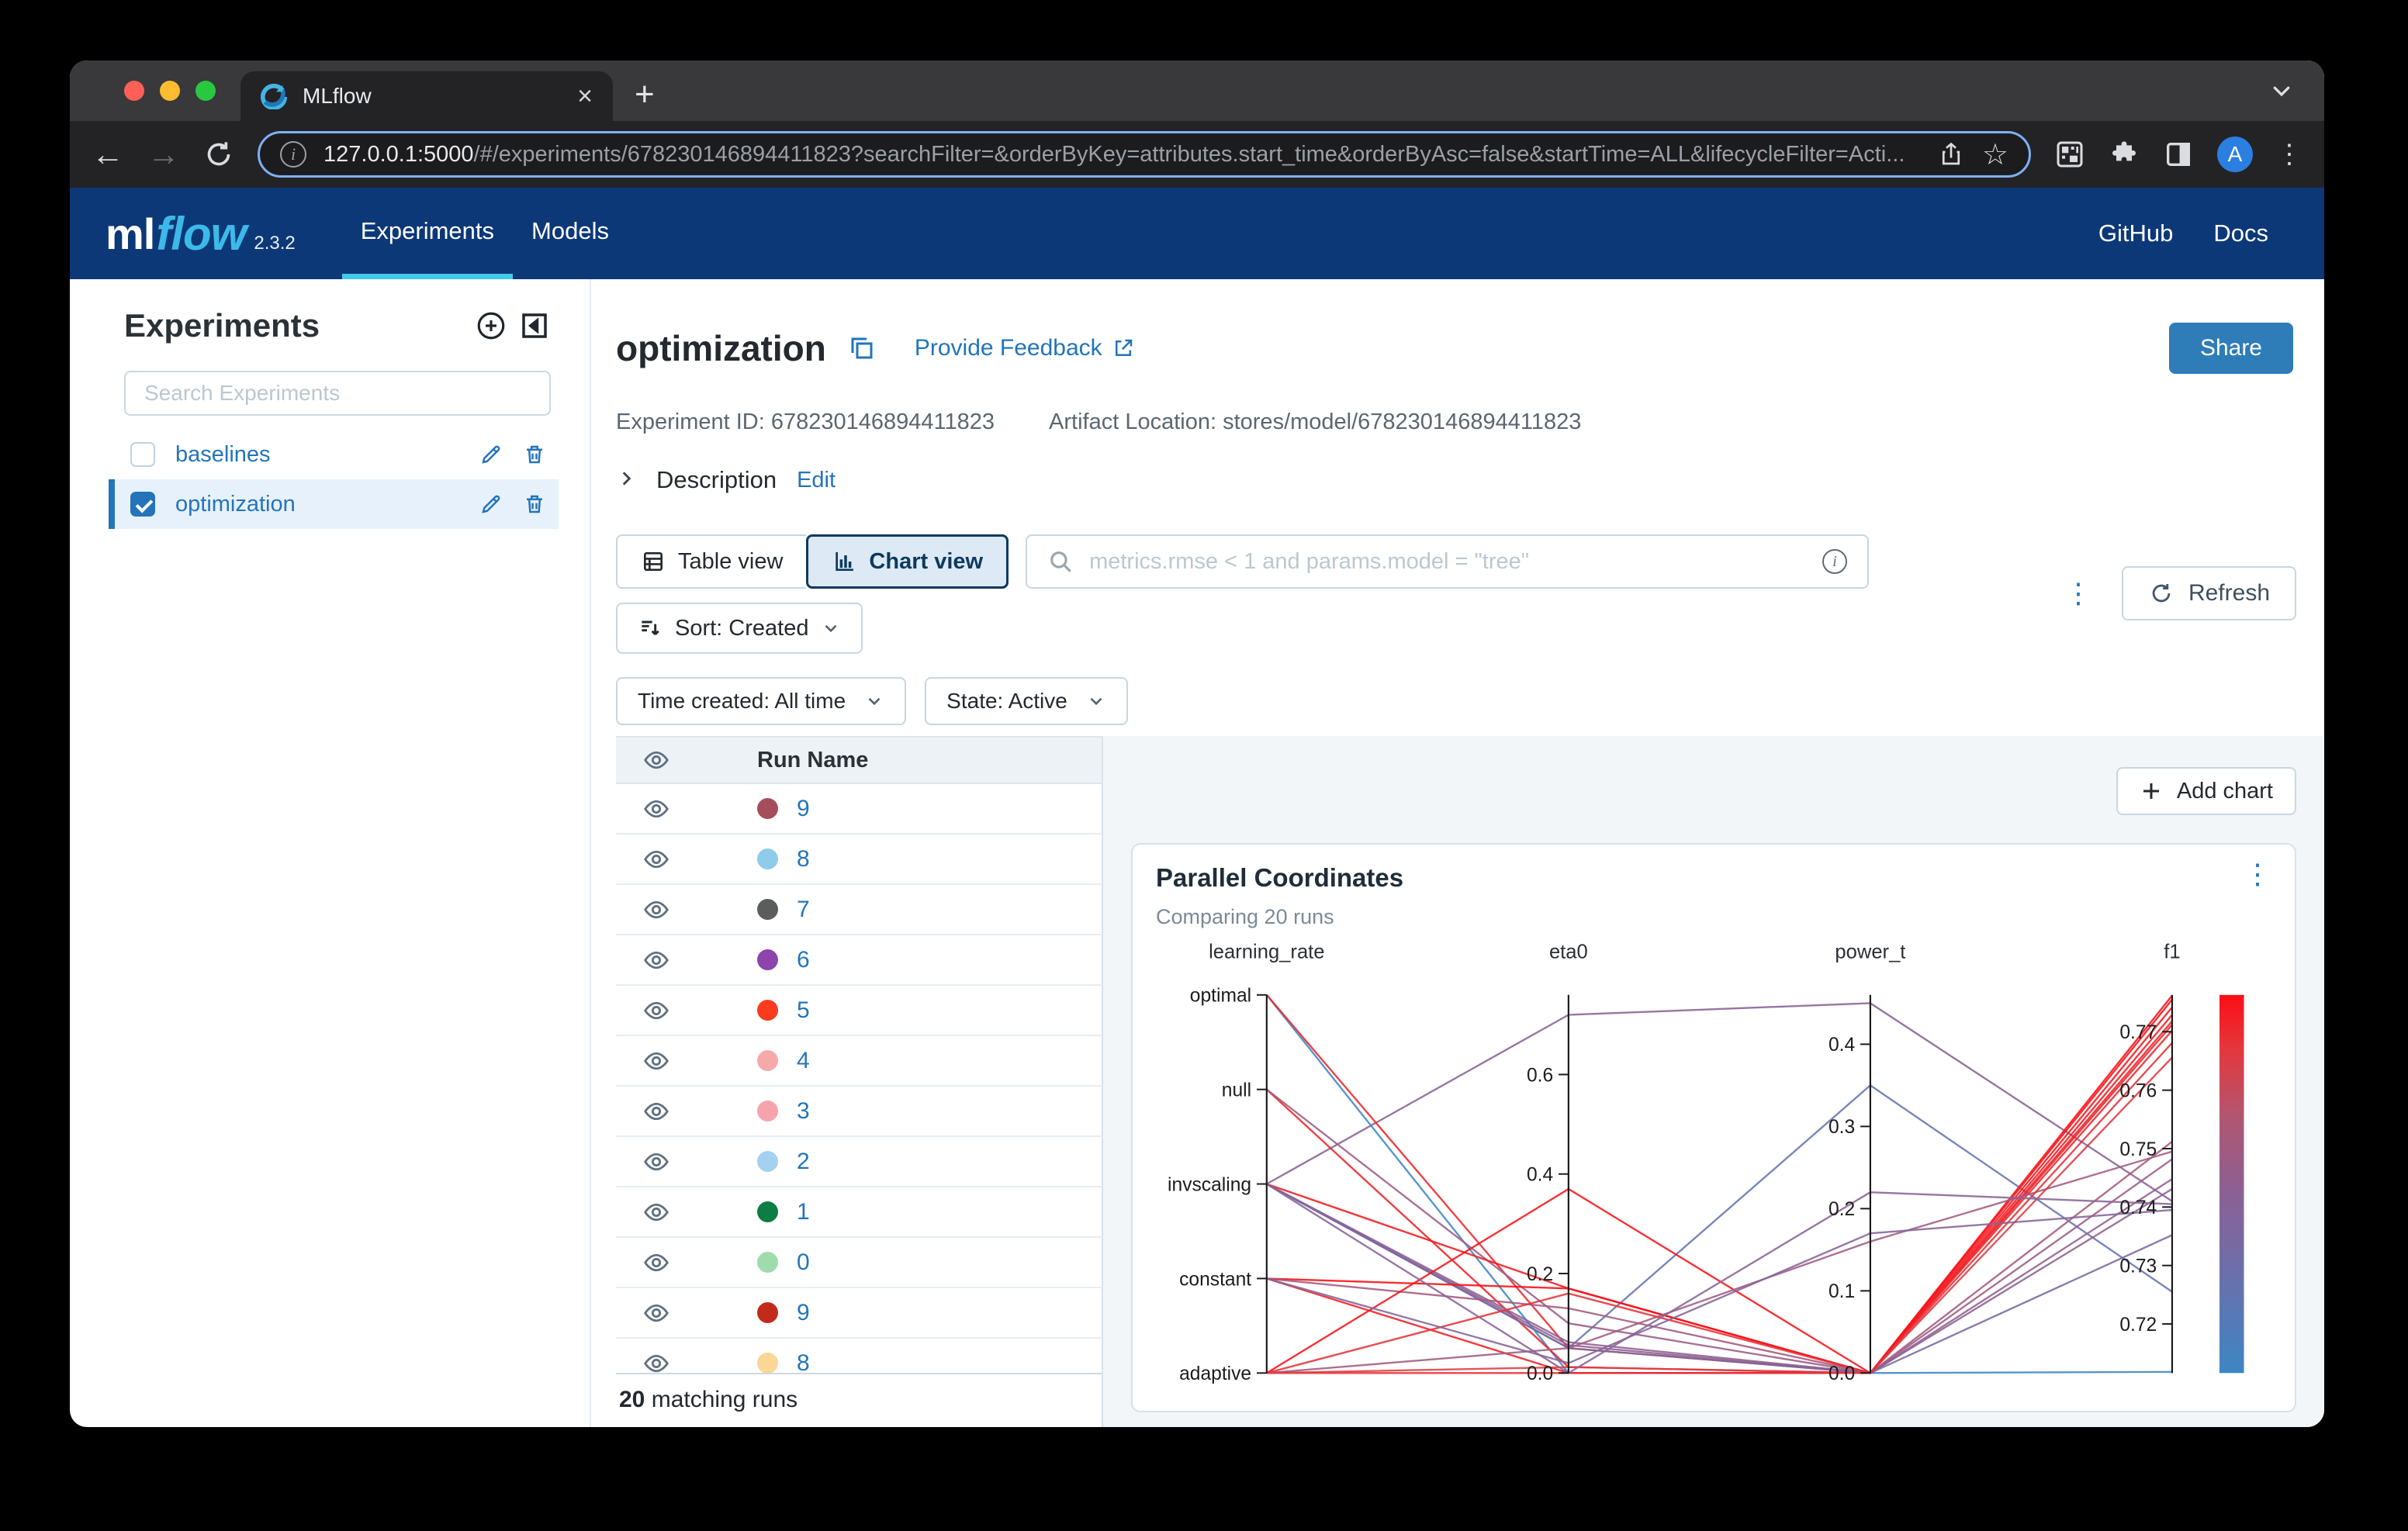 This screenshot has height=1531, width=2408. Describe the element at coordinates (2138, 1090) in the screenshot. I see `axis-tick-label: 0.76` at that location.